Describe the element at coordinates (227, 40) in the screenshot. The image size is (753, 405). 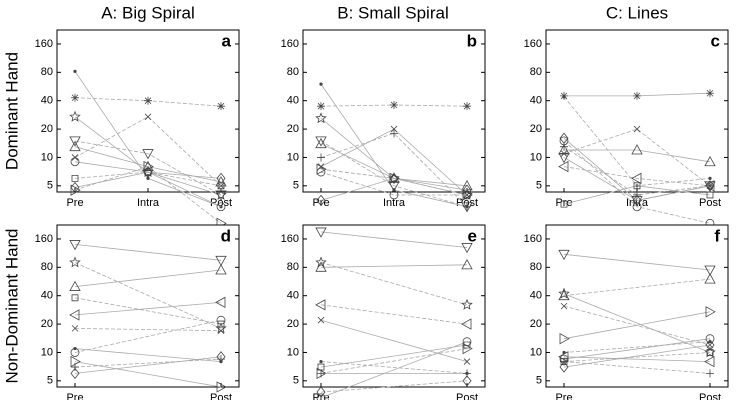
I see `panel-label: a` at that location.